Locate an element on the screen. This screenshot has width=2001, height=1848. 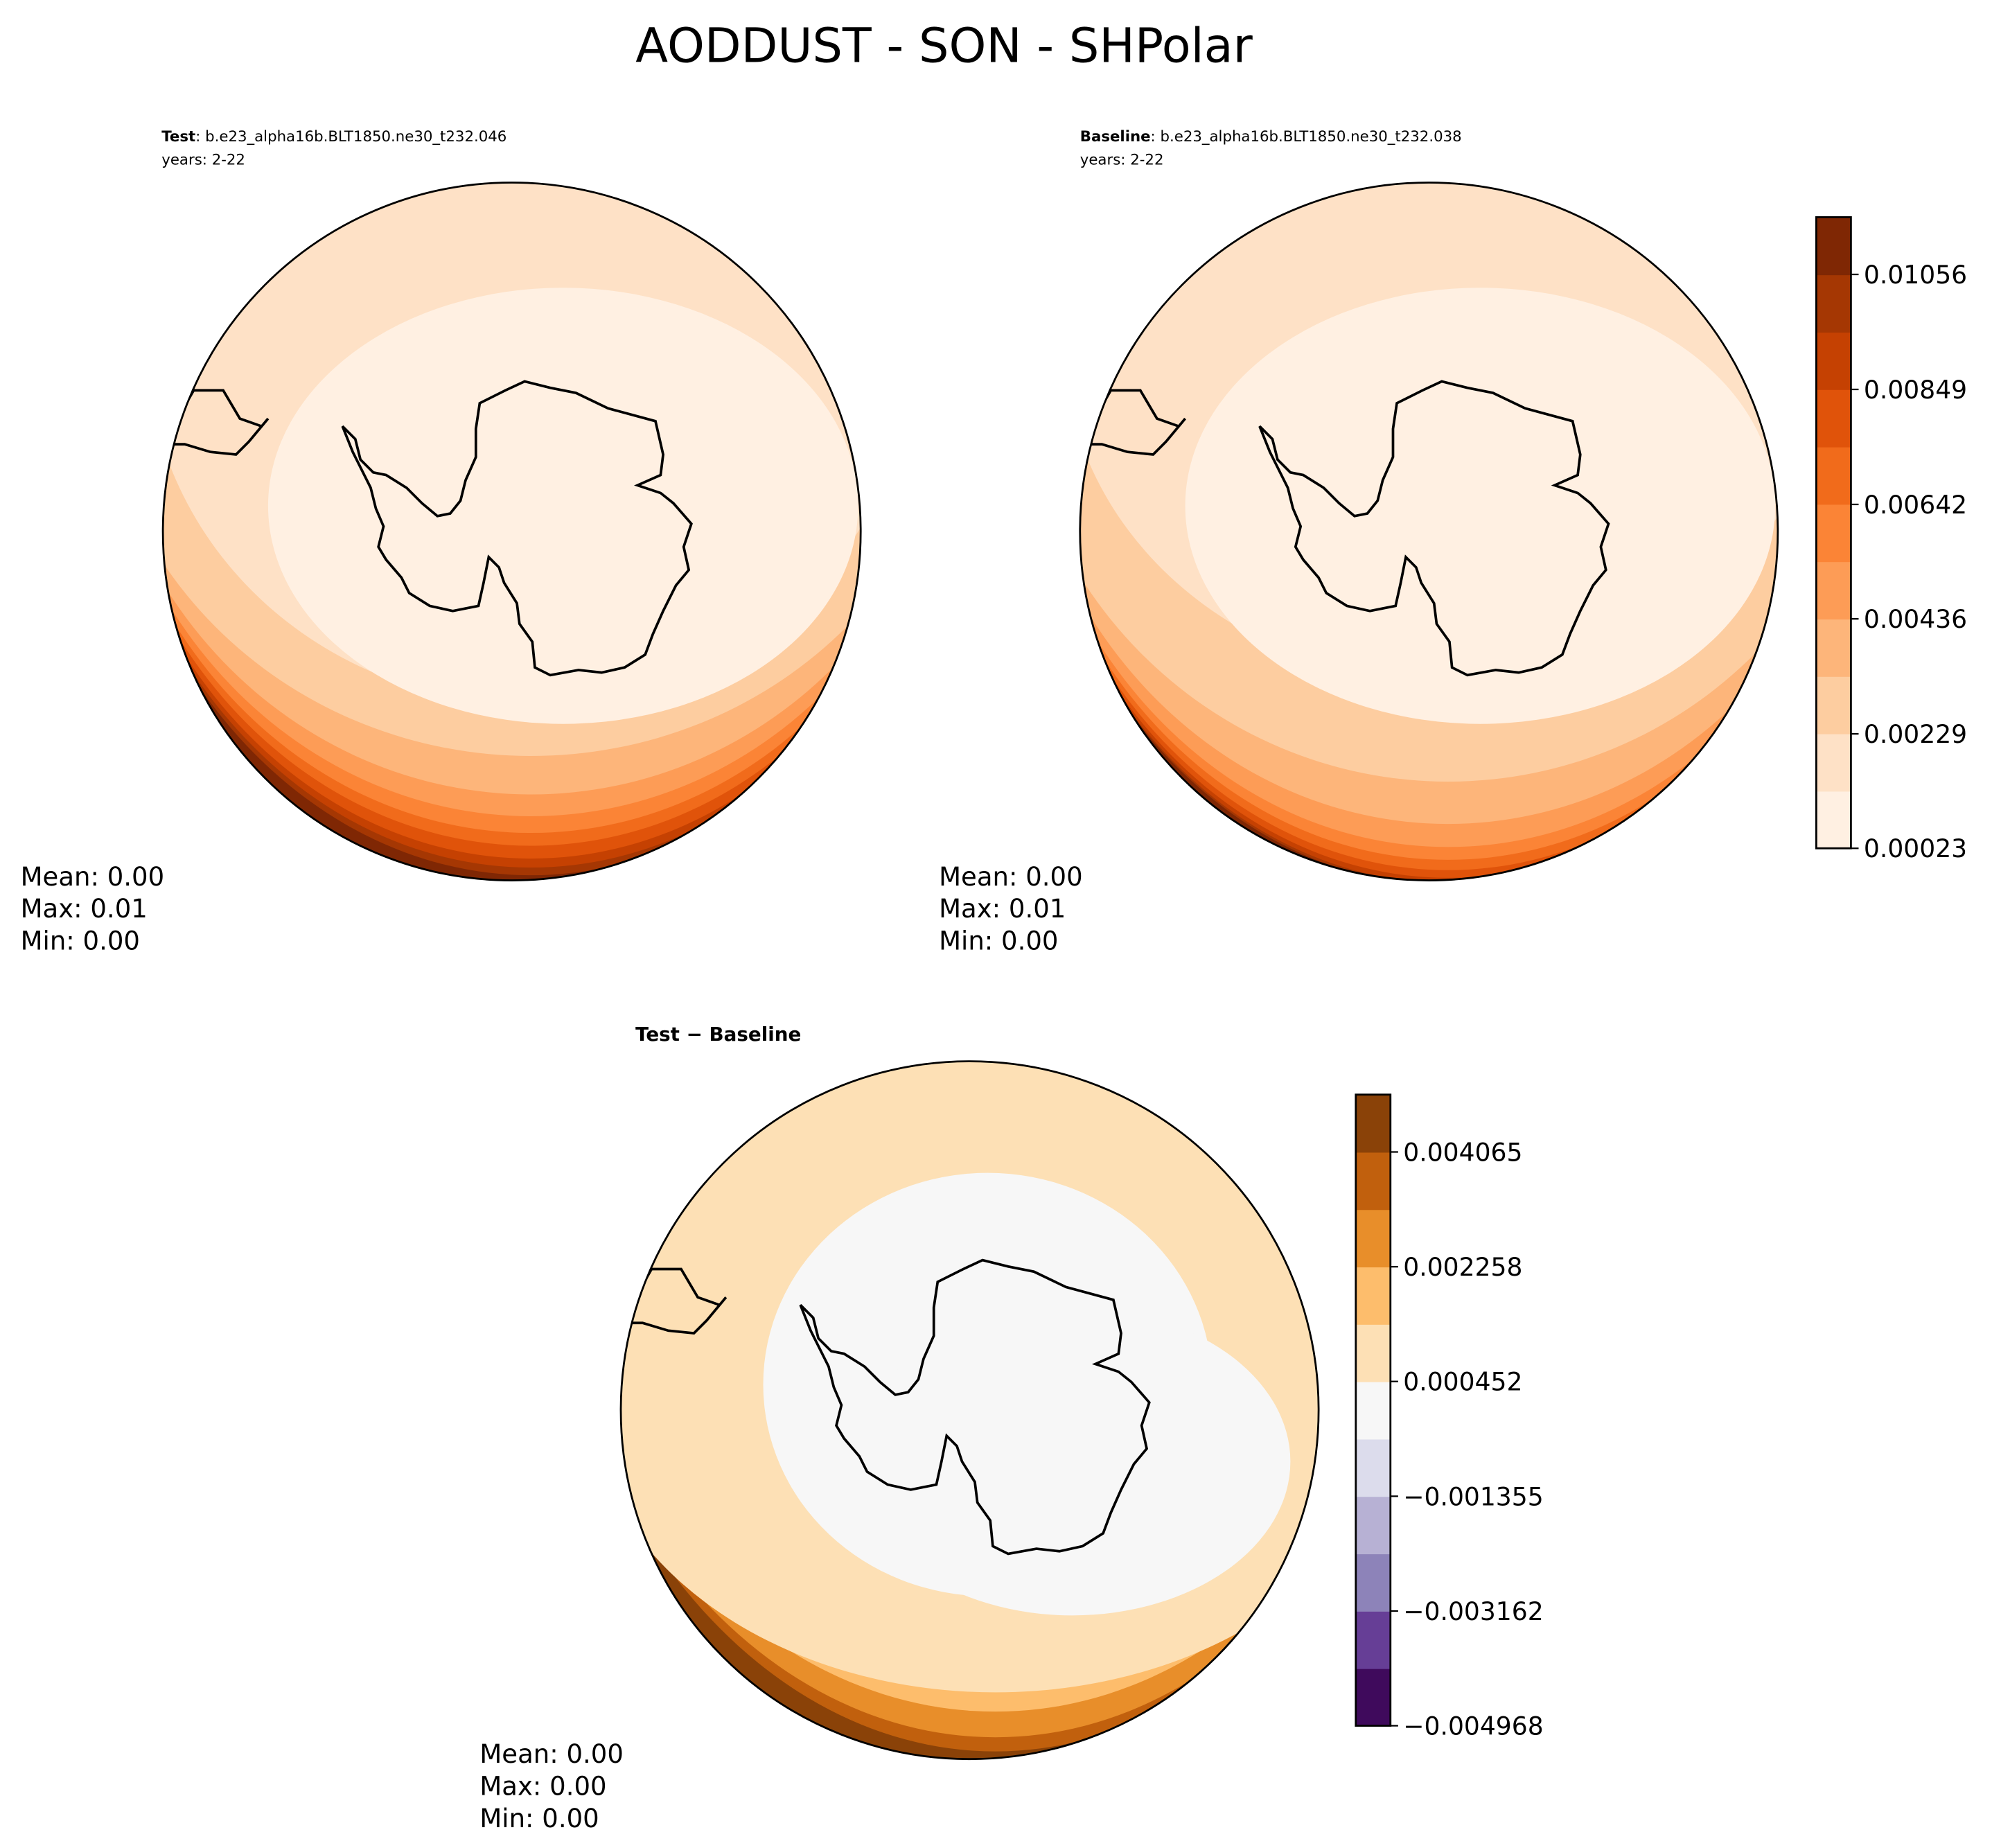
colorbar-tick-label: −0.001355 is located at coordinates (1473, 1496).